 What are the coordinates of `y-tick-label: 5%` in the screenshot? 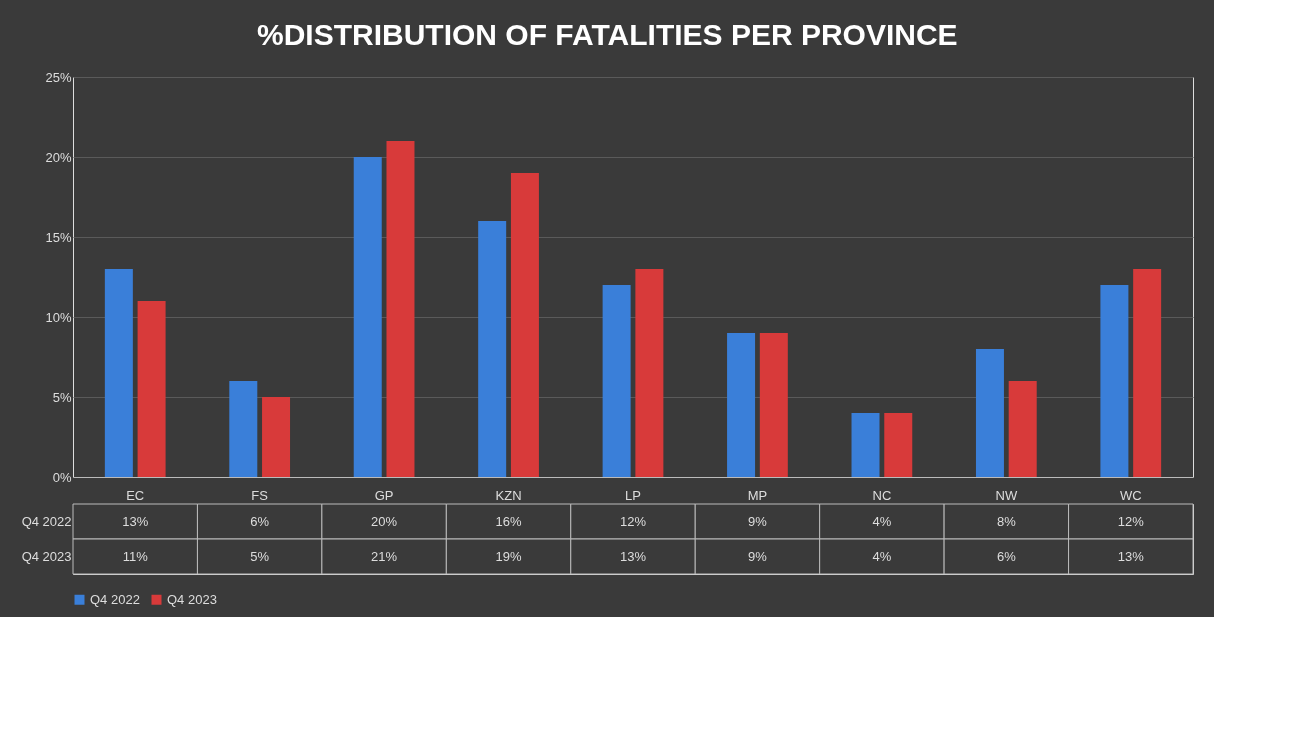 It's located at (62, 397).